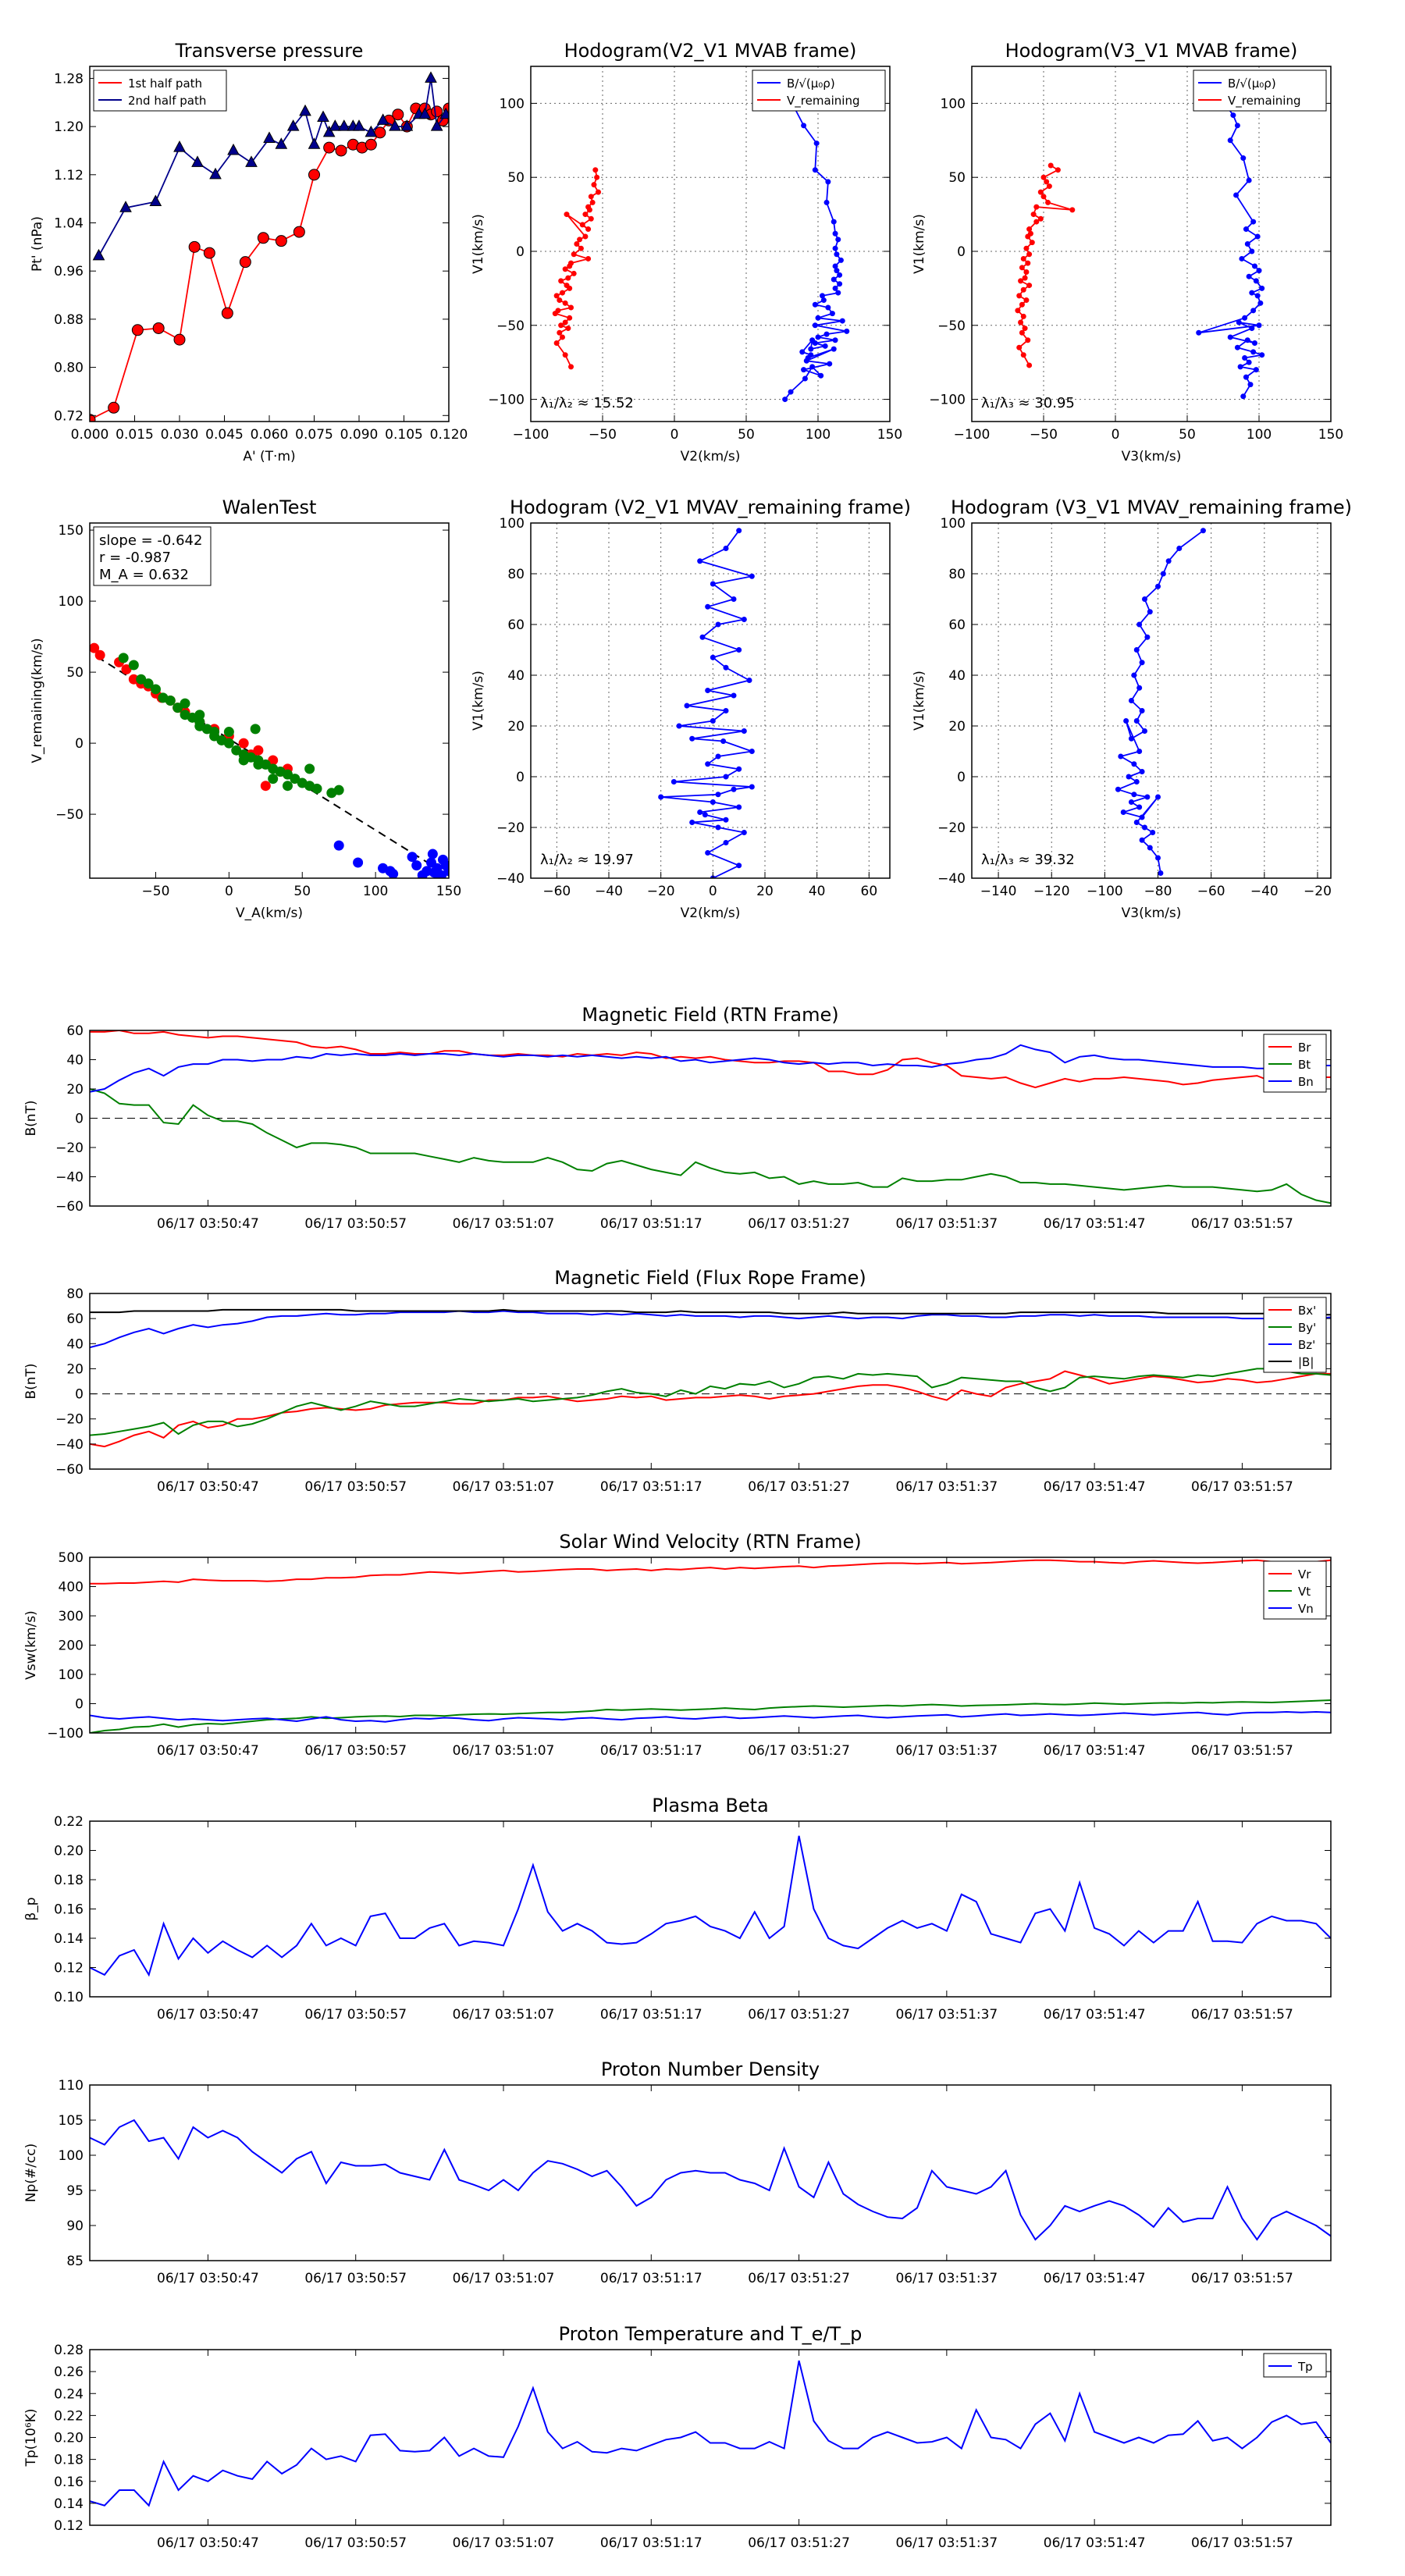 This screenshot has height=2576, width=1405. I want to click on stats-box, so click(153, 556).